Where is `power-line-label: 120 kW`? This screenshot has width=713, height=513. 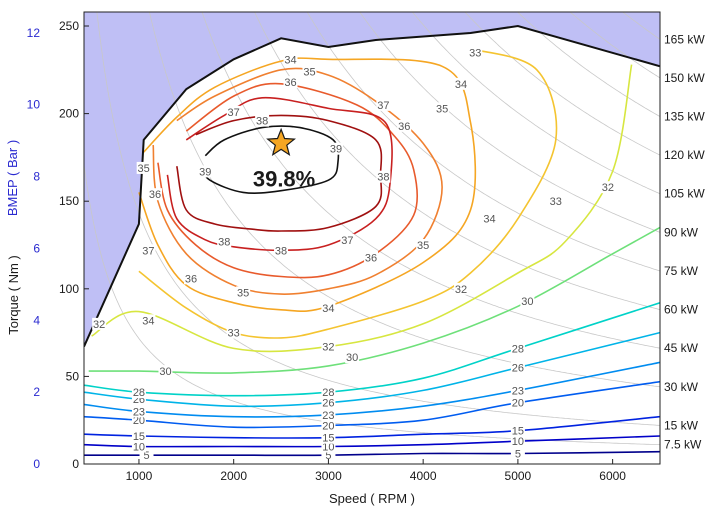 power-line-label: 120 kW is located at coordinates (684, 155).